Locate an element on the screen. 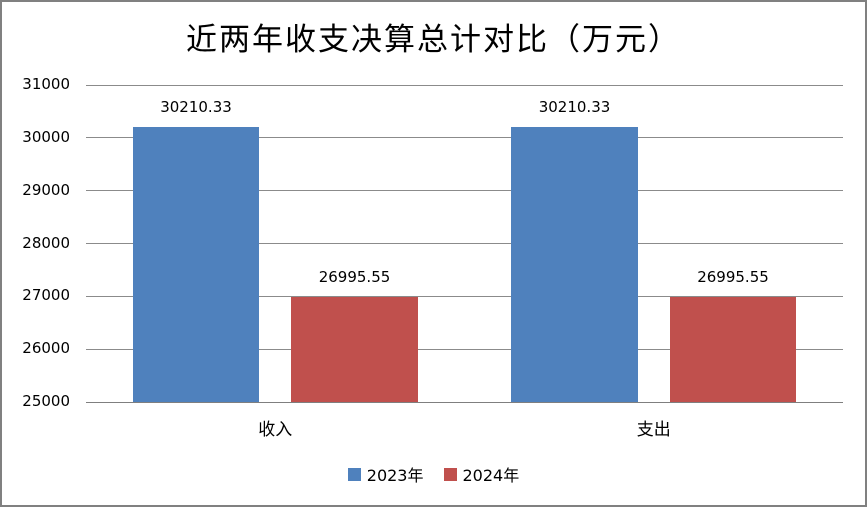 The image size is (867, 507). y-axis-tick-label: 29000 is located at coordinates (46, 189).